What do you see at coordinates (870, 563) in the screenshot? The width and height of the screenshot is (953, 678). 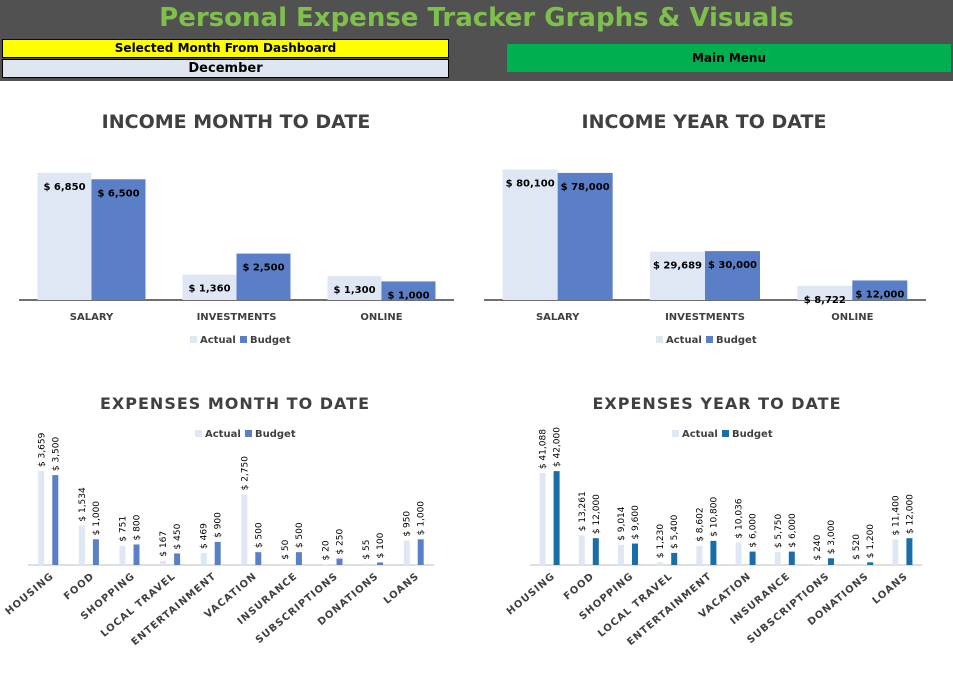 I see `expenses-ytd-bar-budget-donations` at bounding box center [870, 563].